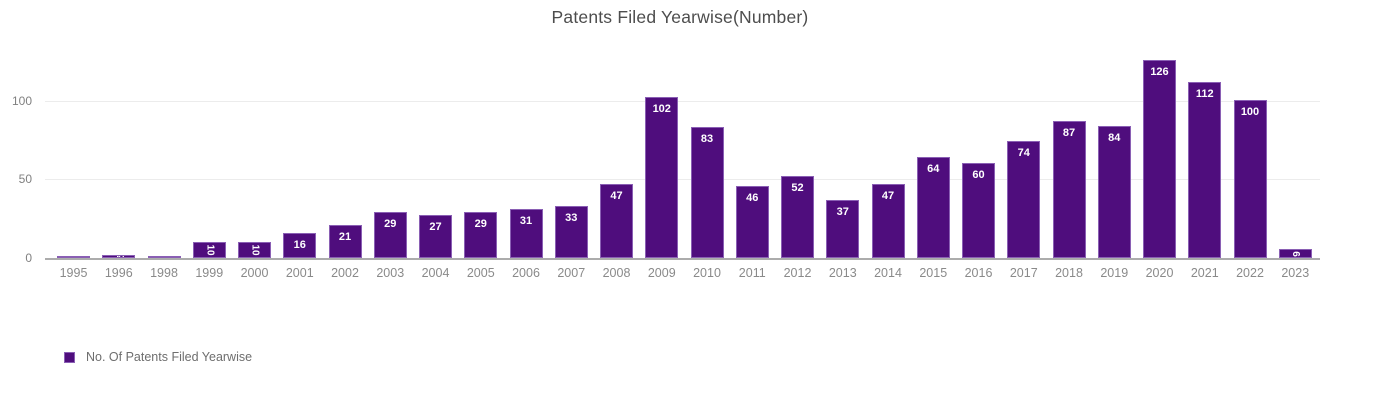  I want to click on bar-2021: 112, so click(1205, 170).